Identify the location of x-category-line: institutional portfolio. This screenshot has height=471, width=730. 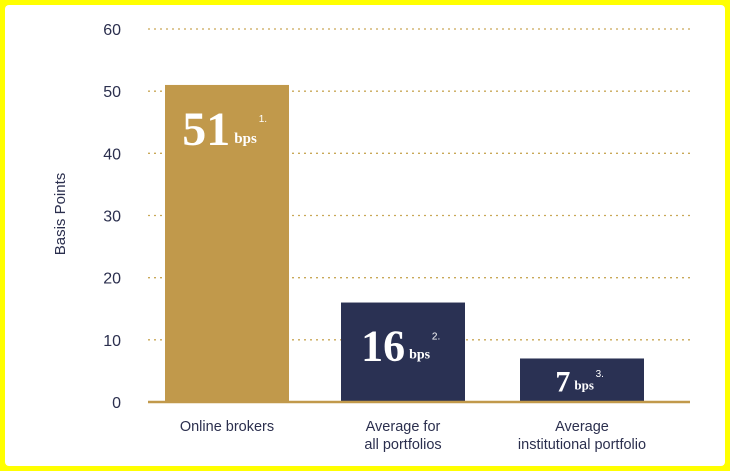
(582, 445).